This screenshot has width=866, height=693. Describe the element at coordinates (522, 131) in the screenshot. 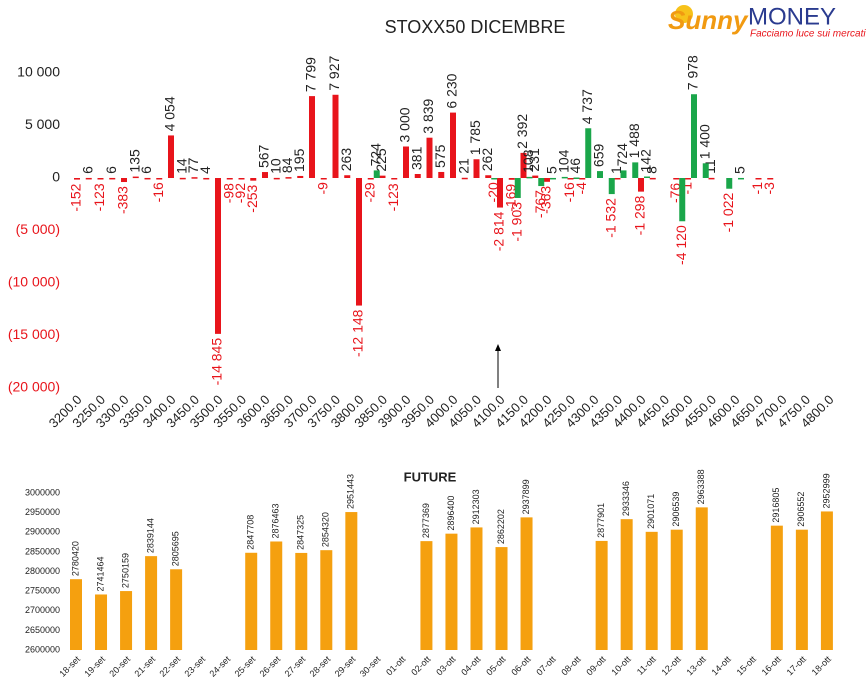

I see `data-label: 2 392` at that location.